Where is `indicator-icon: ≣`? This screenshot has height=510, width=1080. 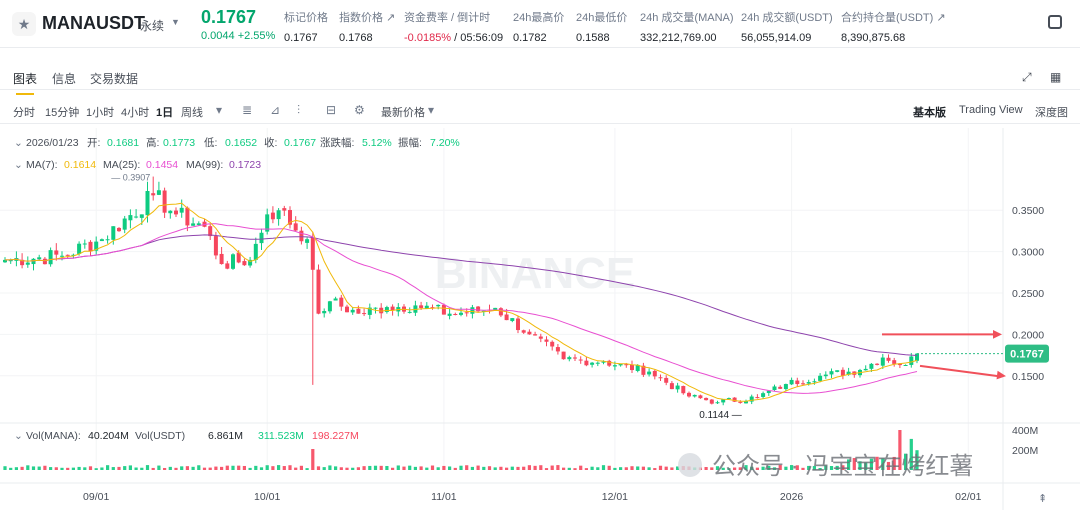
indicator-icon: ≣ is located at coordinates (247, 110).